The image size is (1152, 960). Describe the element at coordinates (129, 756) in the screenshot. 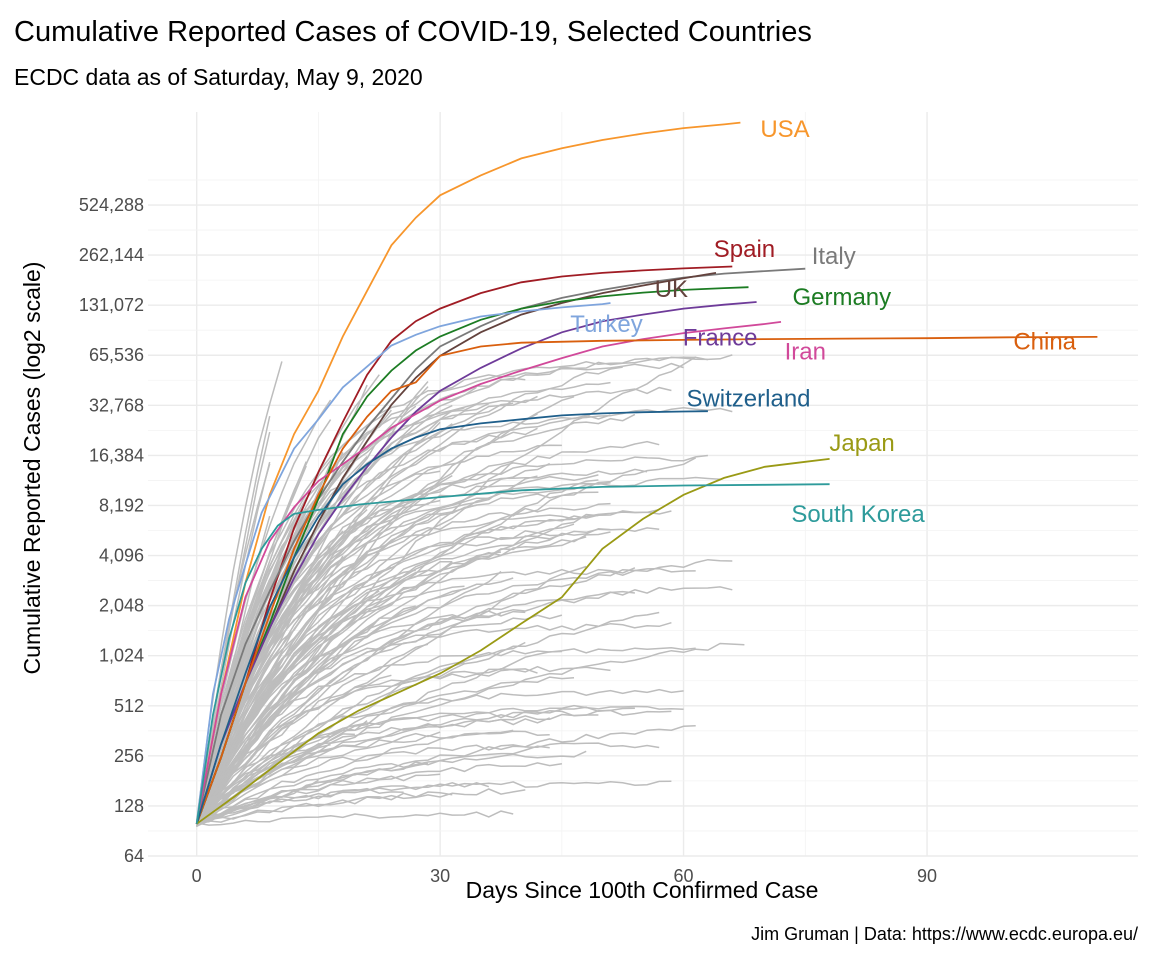

I see `y-tick-label: 256` at that location.